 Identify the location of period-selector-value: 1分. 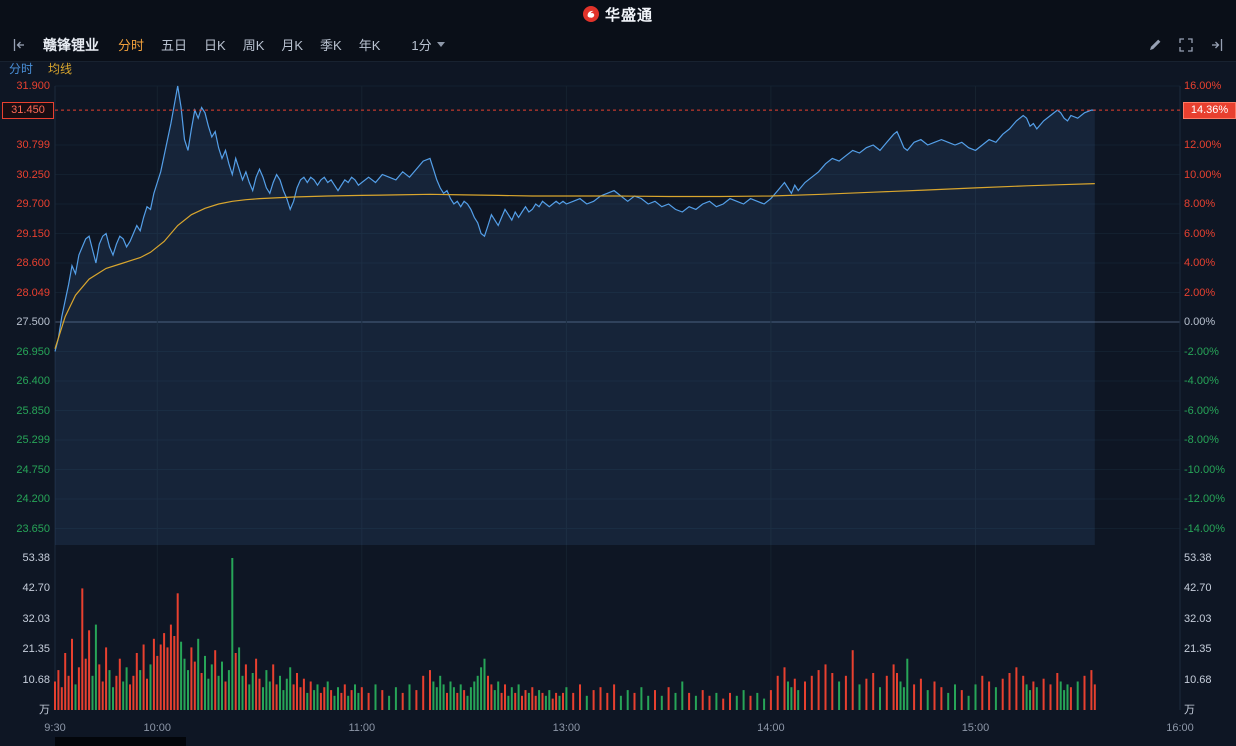
(421, 45).